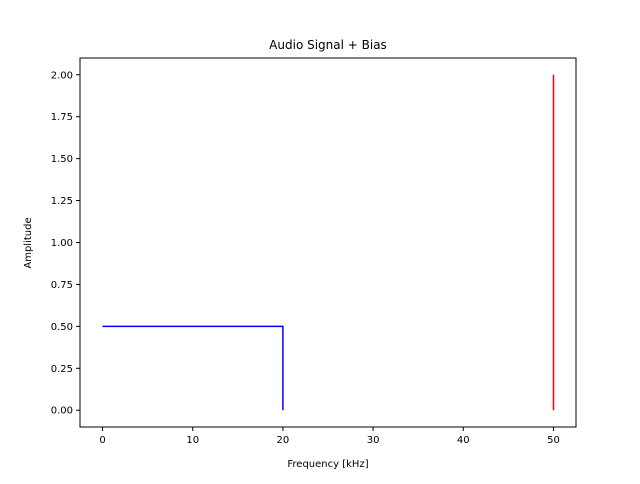 Image resolution: width=640 pixels, height=484 pixels. I want to click on y-tick-label: 1.50, so click(62, 159).